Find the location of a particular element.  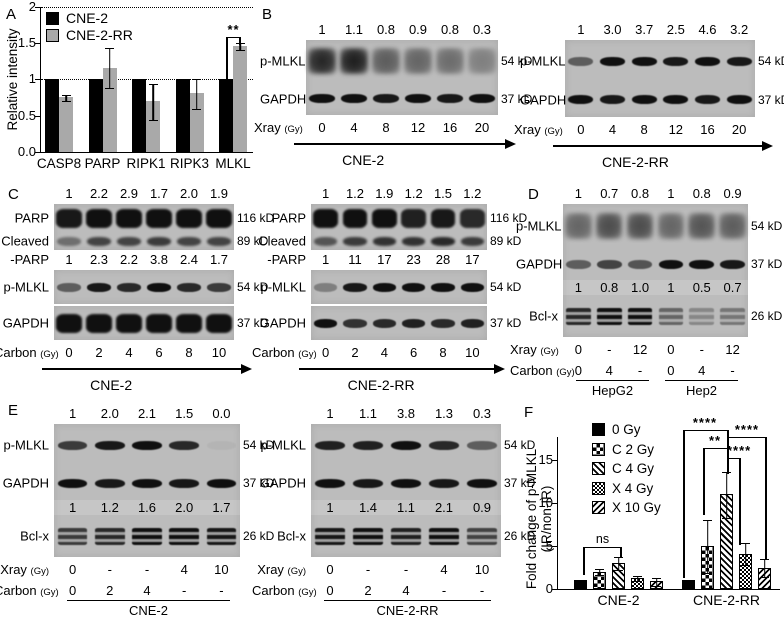

lane-value: 0.8 is located at coordinates (450, 29).